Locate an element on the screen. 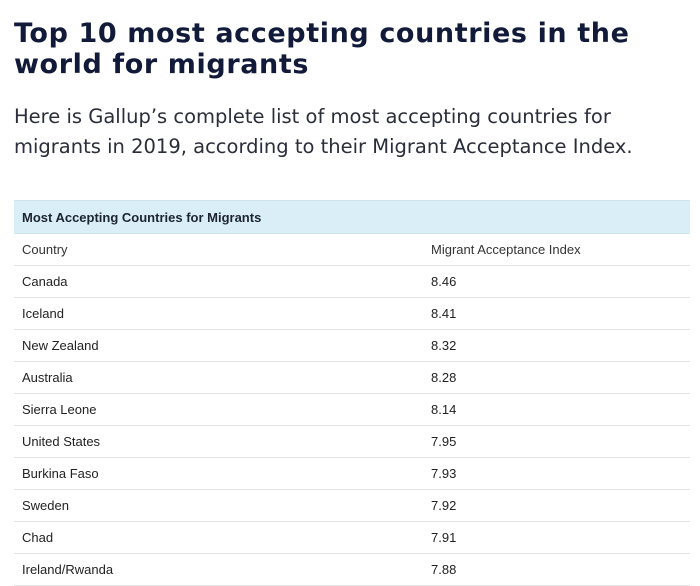  country-cell: Sierra Leone is located at coordinates (218, 409).